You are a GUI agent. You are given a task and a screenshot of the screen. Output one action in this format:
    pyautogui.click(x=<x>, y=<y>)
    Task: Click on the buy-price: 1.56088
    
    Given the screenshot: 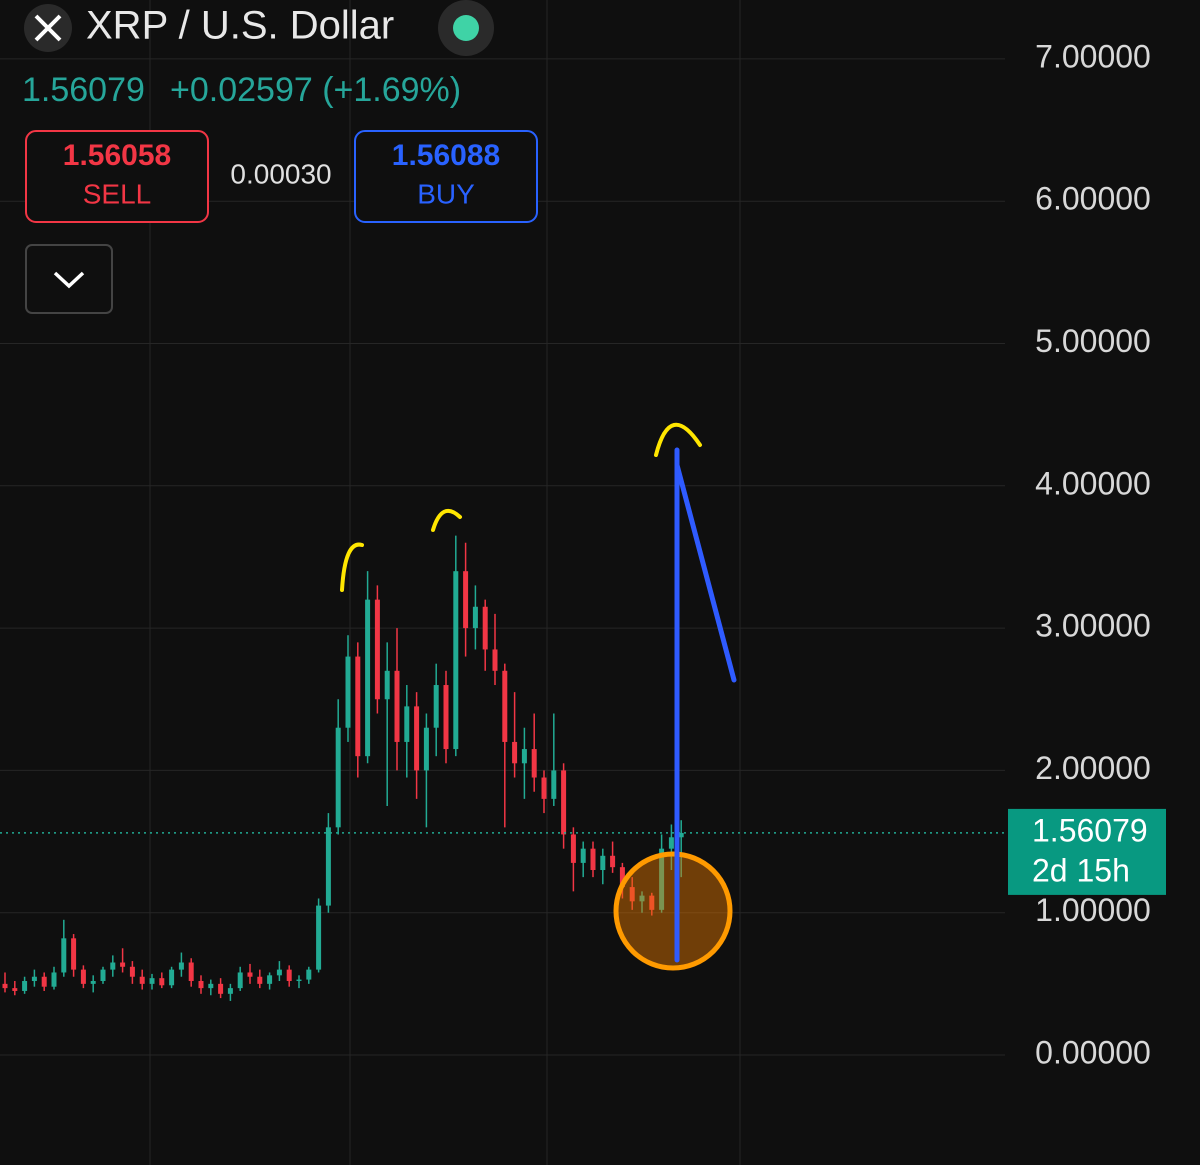 What is the action you would take?
    pyautogui.click(x=446, y=155)
    